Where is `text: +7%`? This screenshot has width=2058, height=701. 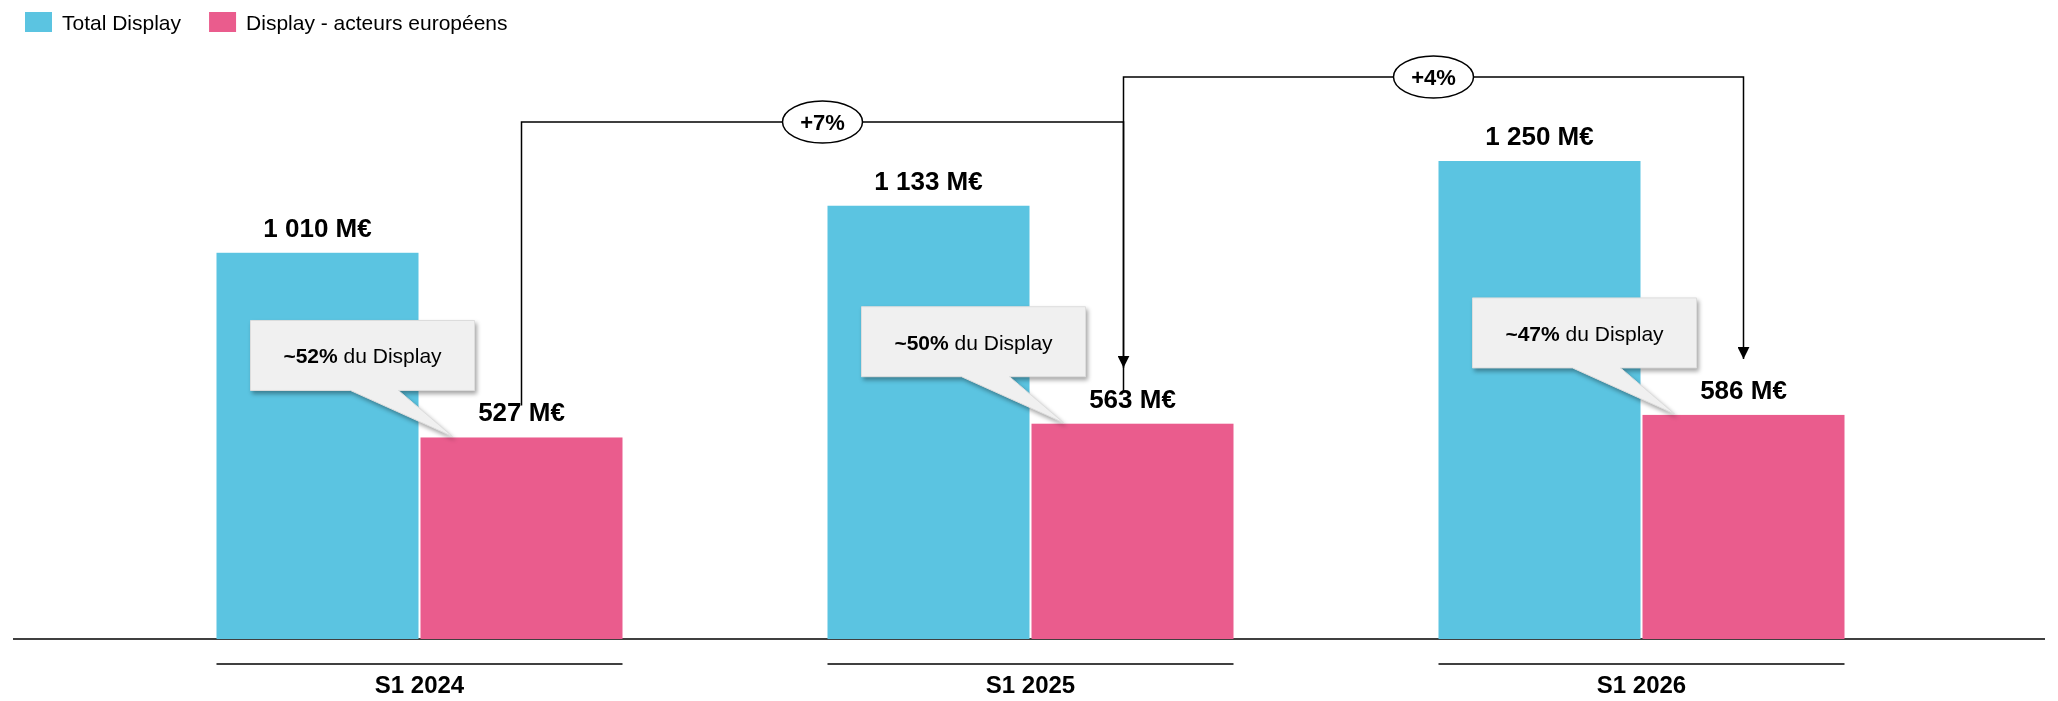 text: +7% is located at coordinates (822, 122).